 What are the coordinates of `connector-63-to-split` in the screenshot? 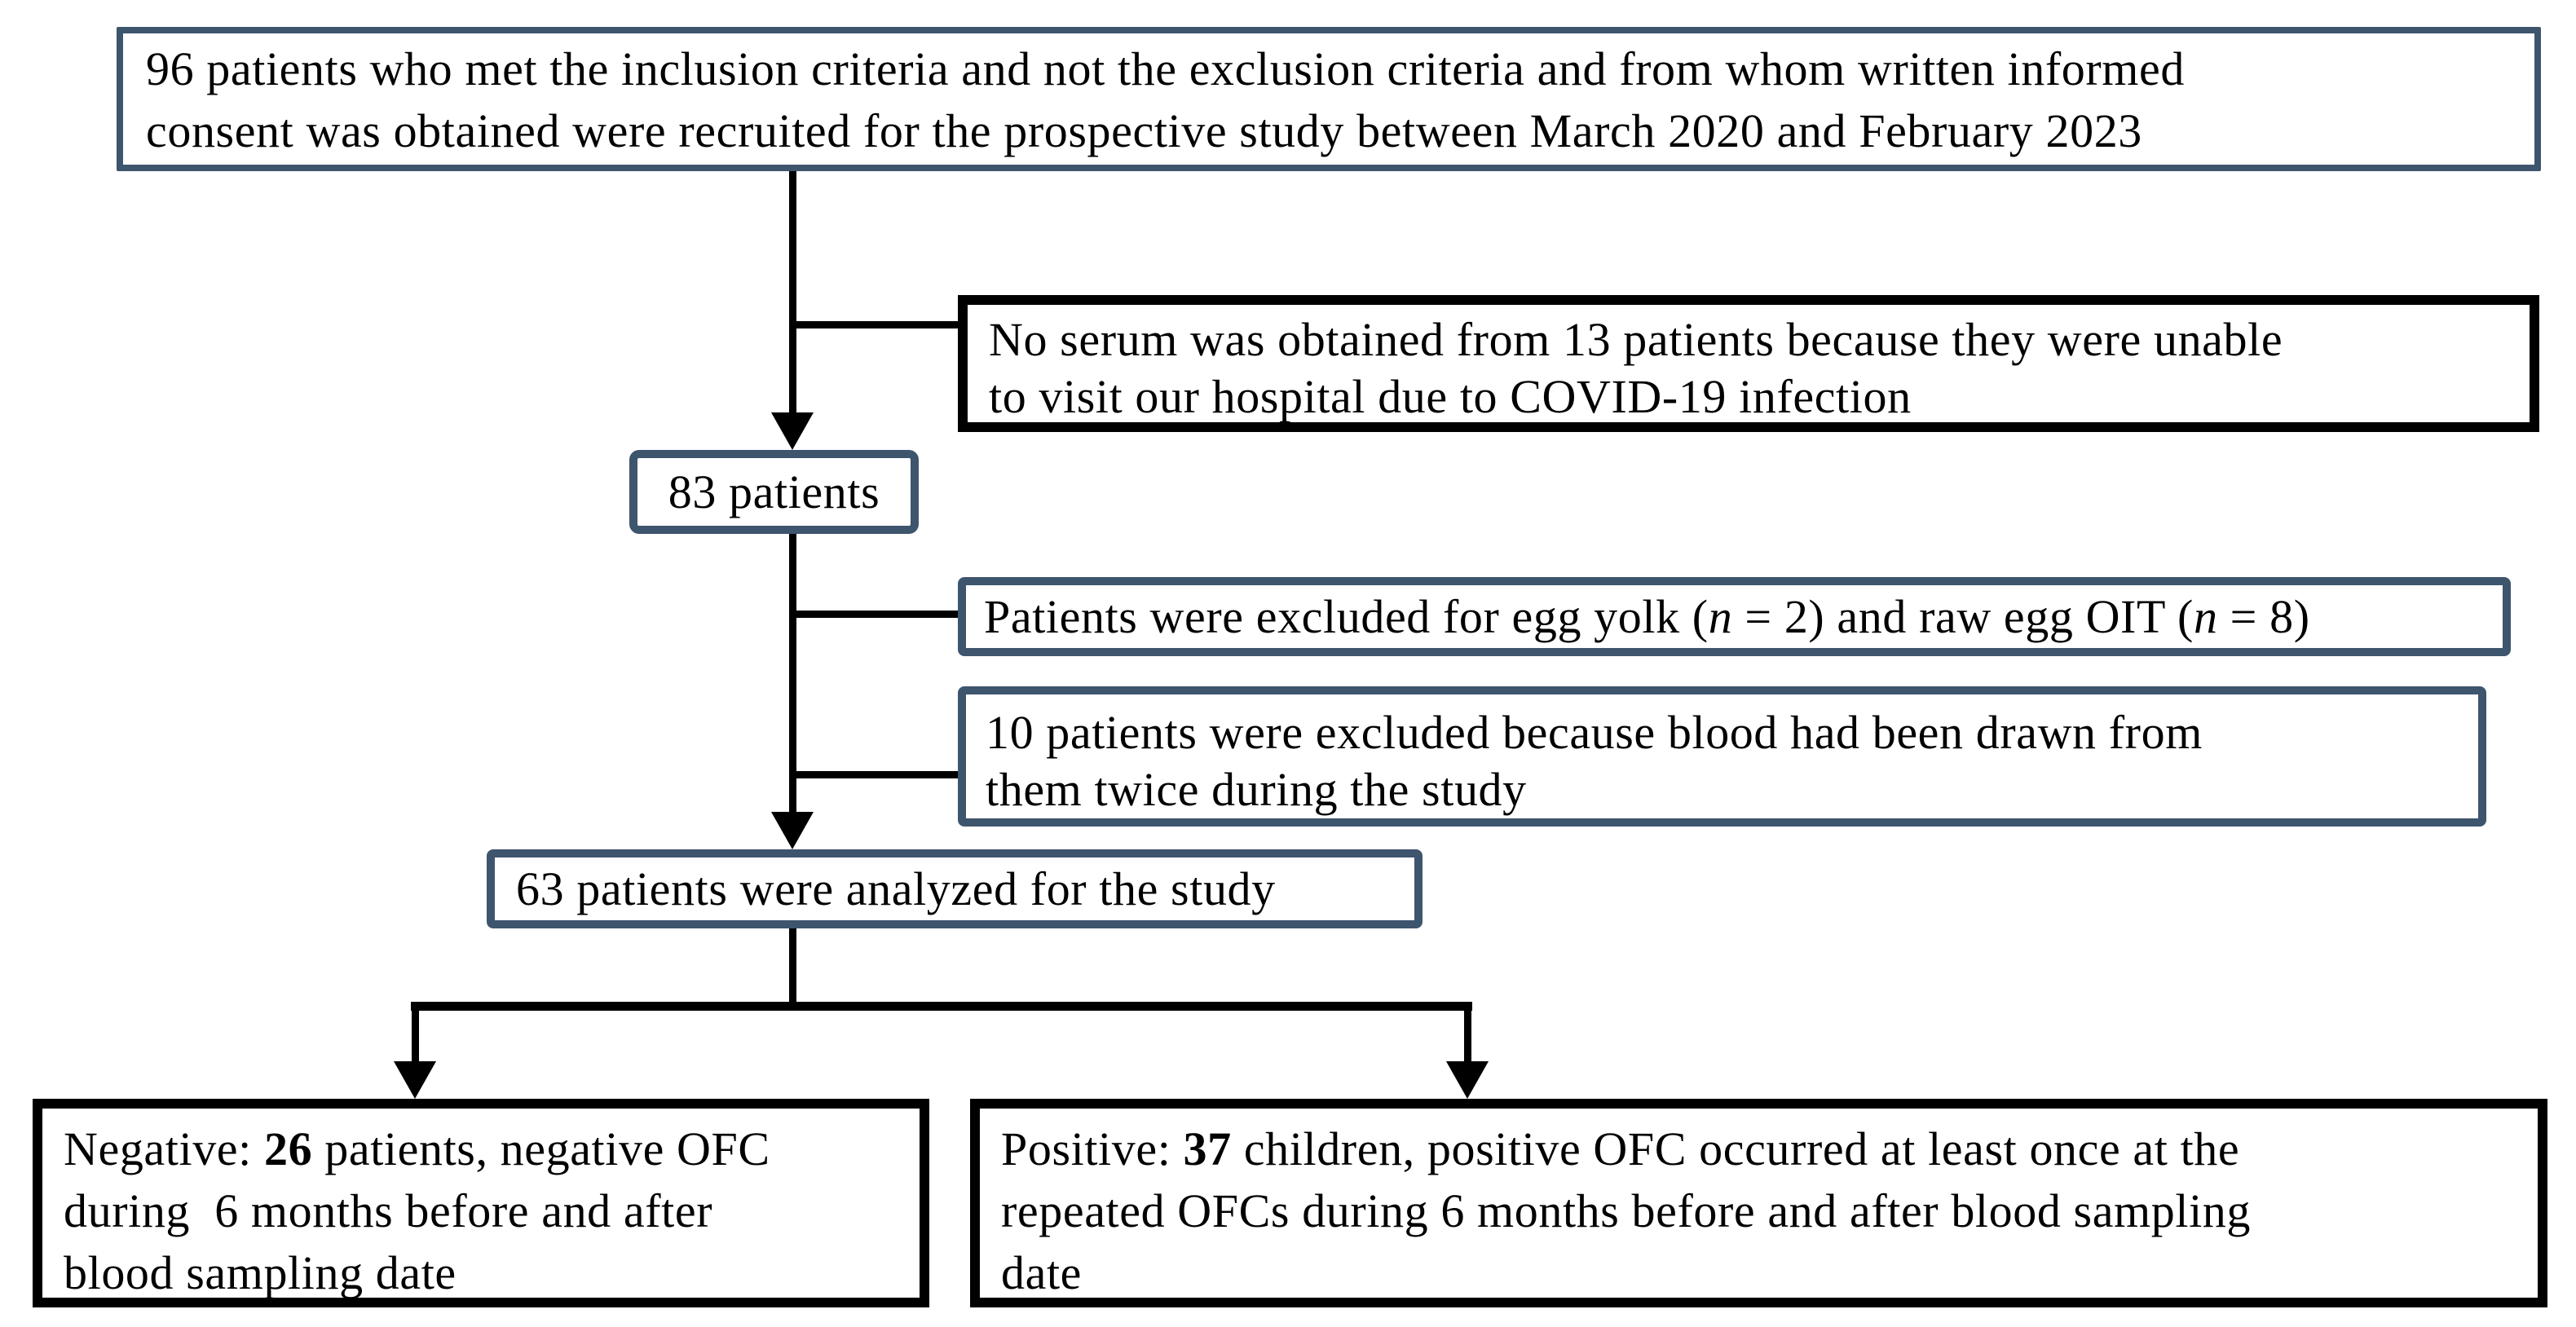 It's located at (792, 969).